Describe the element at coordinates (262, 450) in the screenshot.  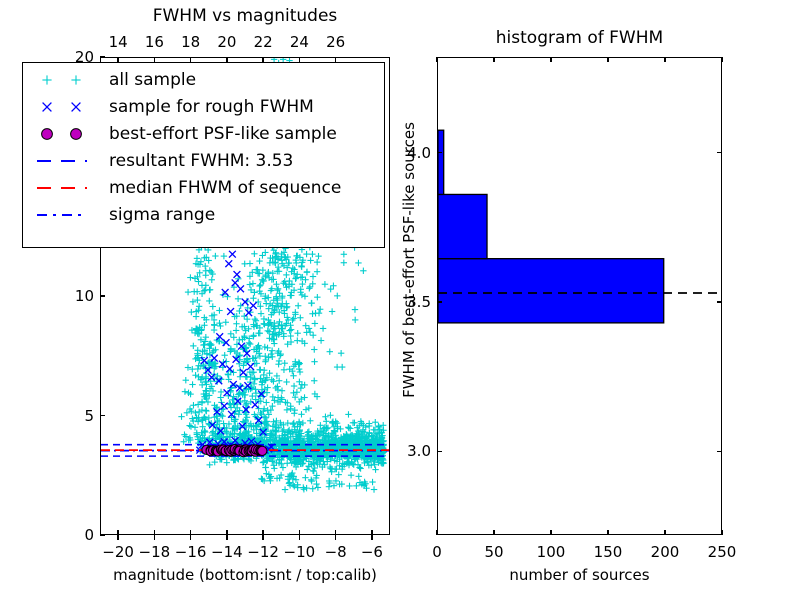
I see `circle-marker` at that location.